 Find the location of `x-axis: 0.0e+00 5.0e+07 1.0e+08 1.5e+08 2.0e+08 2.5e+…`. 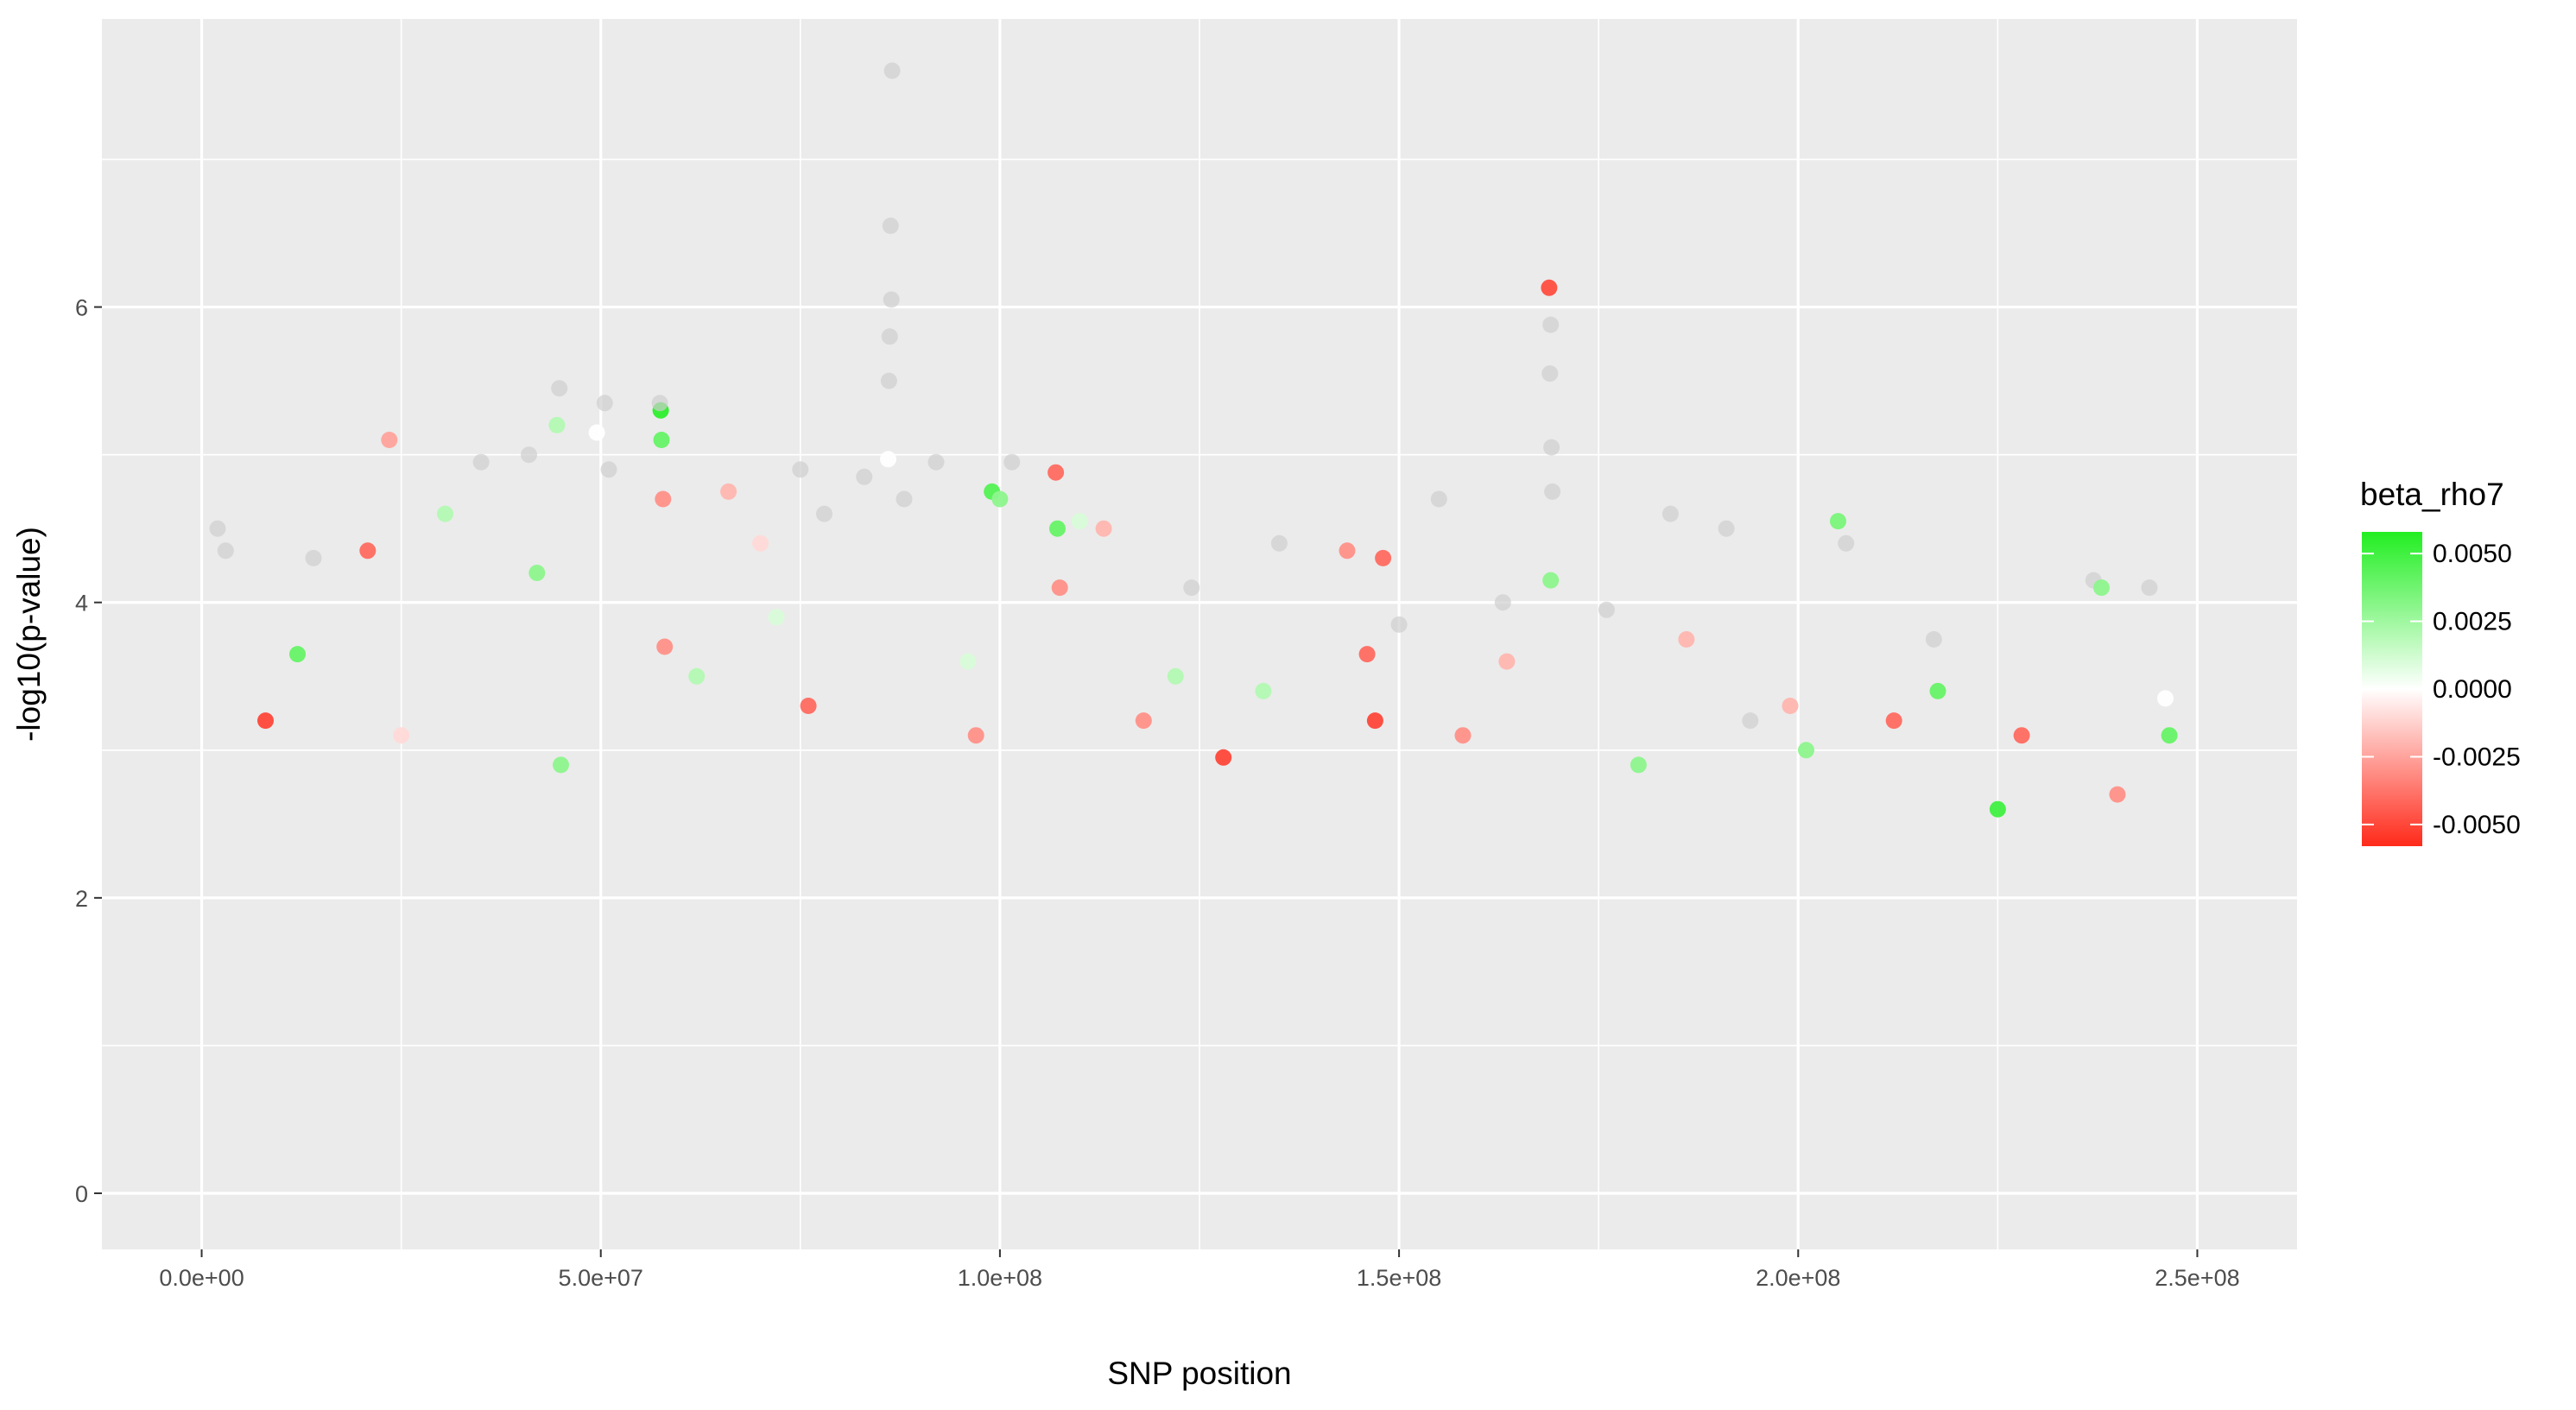

x-axis: 0.0e+00 5.0e+07 1.0e+08 1.5e+08 2.0e+08 2.5e+… is located at coordinates (1199, 1270).